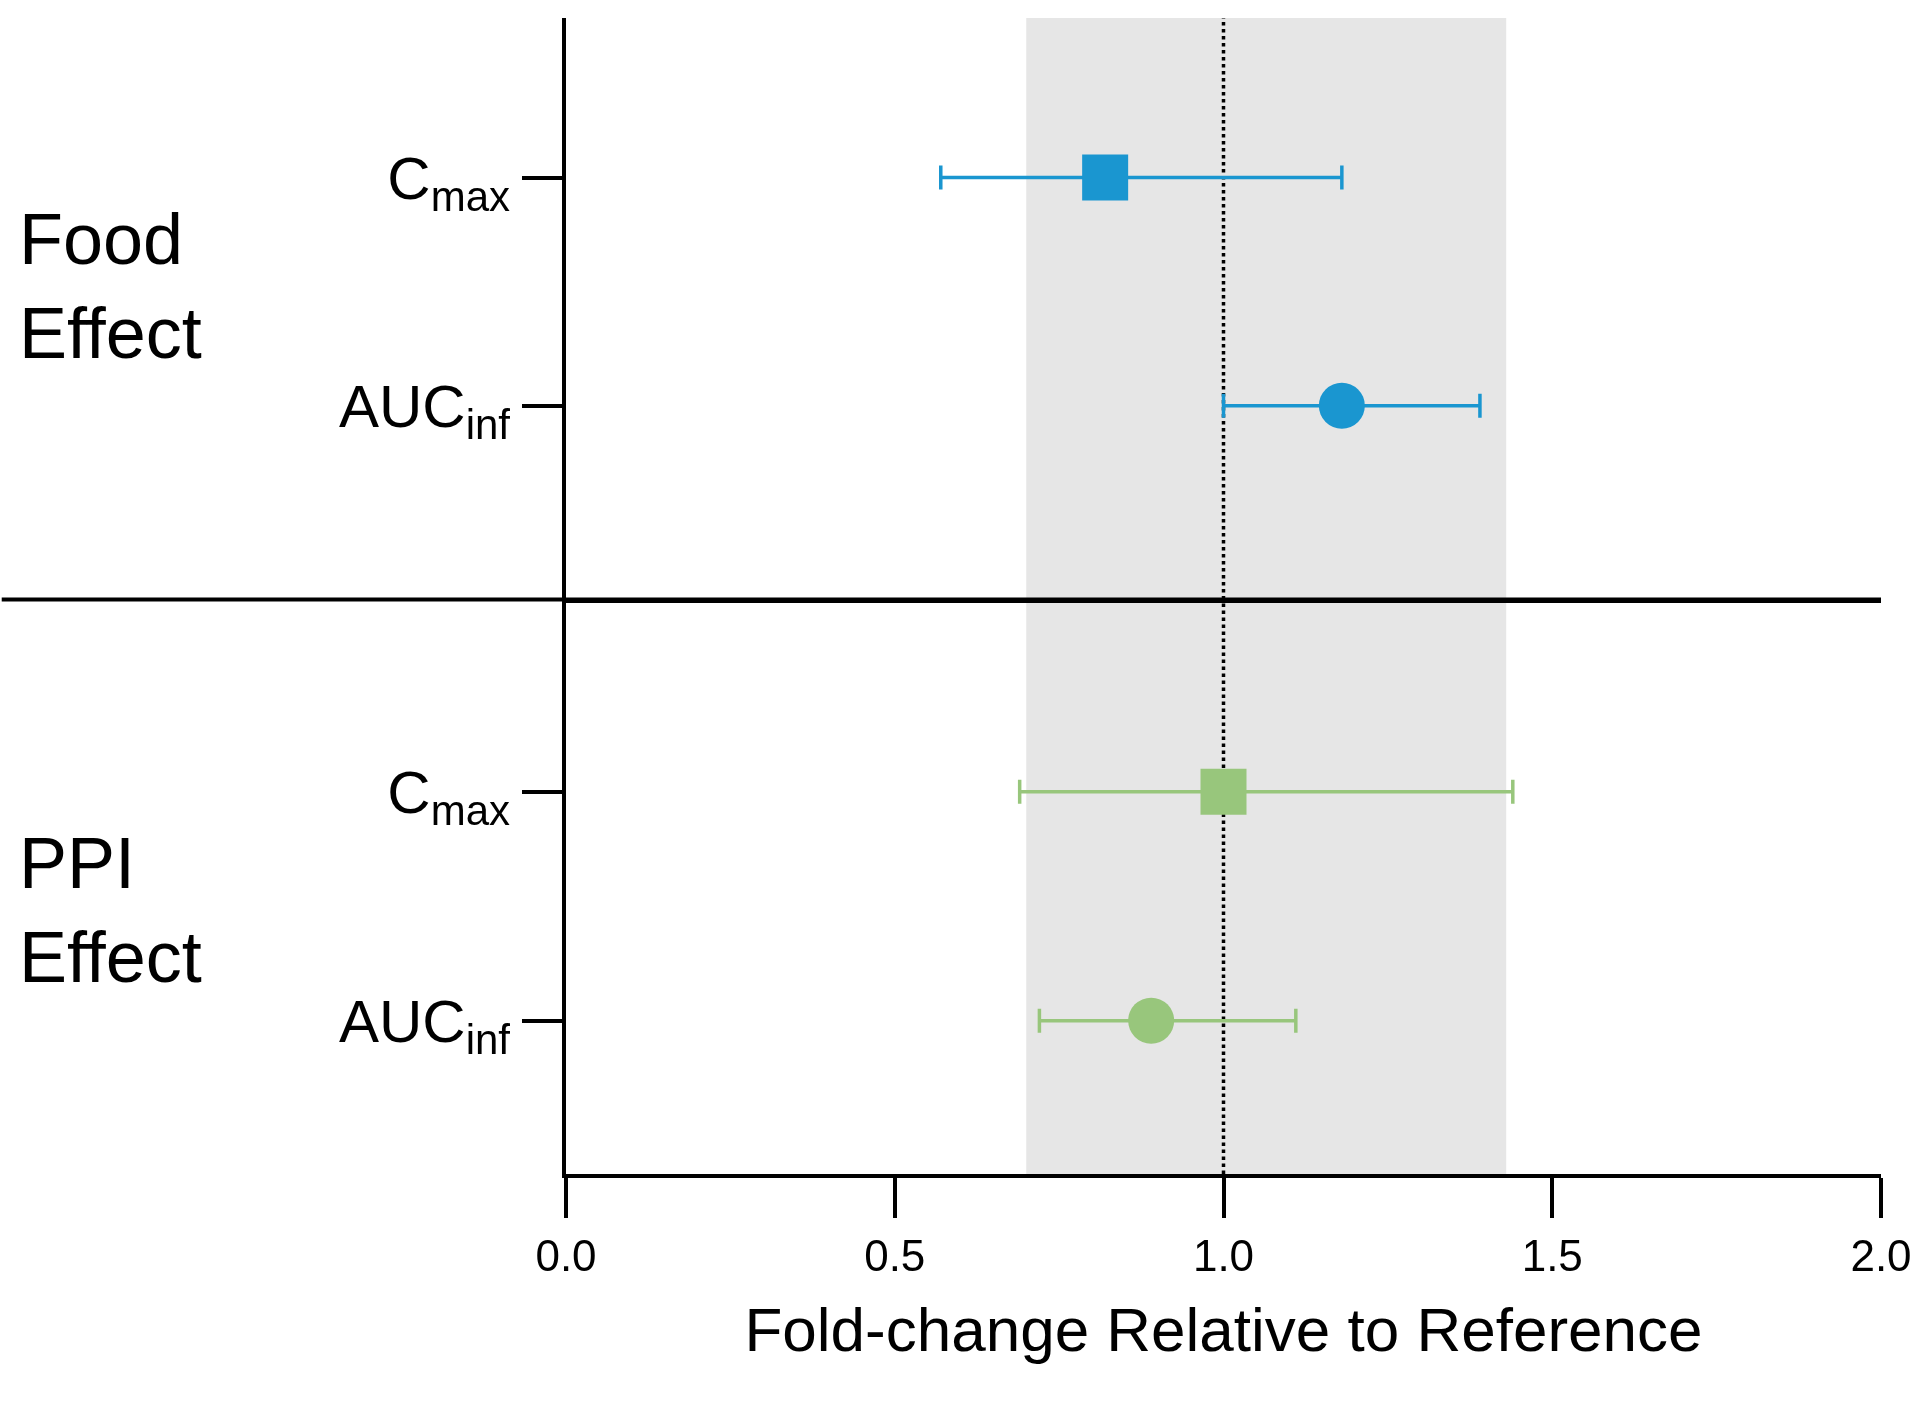 This screenshot has width=1924, height=1426. I want to click on x-axis-title: Fold-change Relative to Reference, so click(1223, 1330).